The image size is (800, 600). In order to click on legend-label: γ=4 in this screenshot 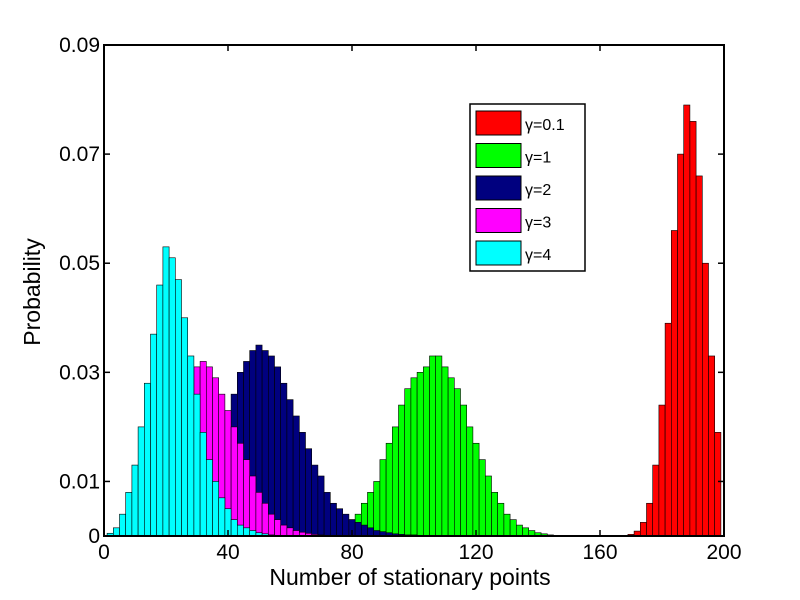, I will do `click(538, 255)`.